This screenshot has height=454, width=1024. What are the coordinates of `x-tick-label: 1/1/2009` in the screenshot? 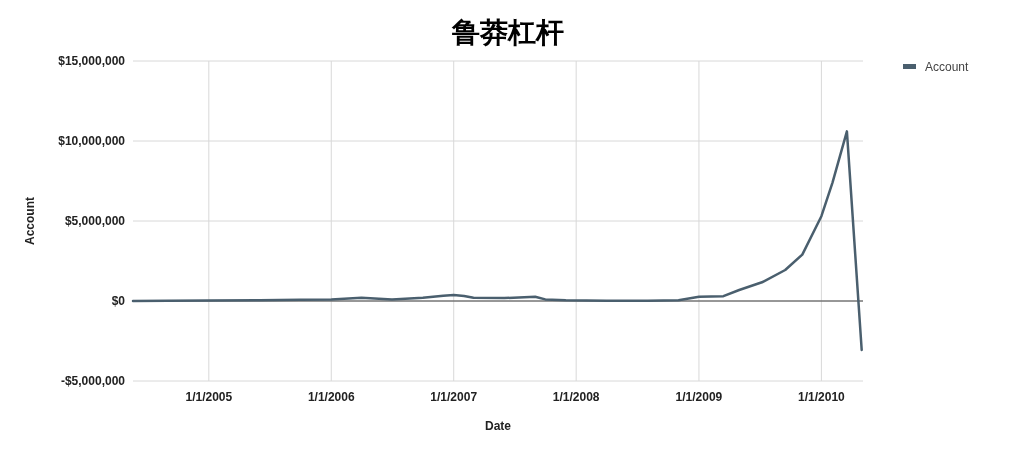 It's located at (699, 397).